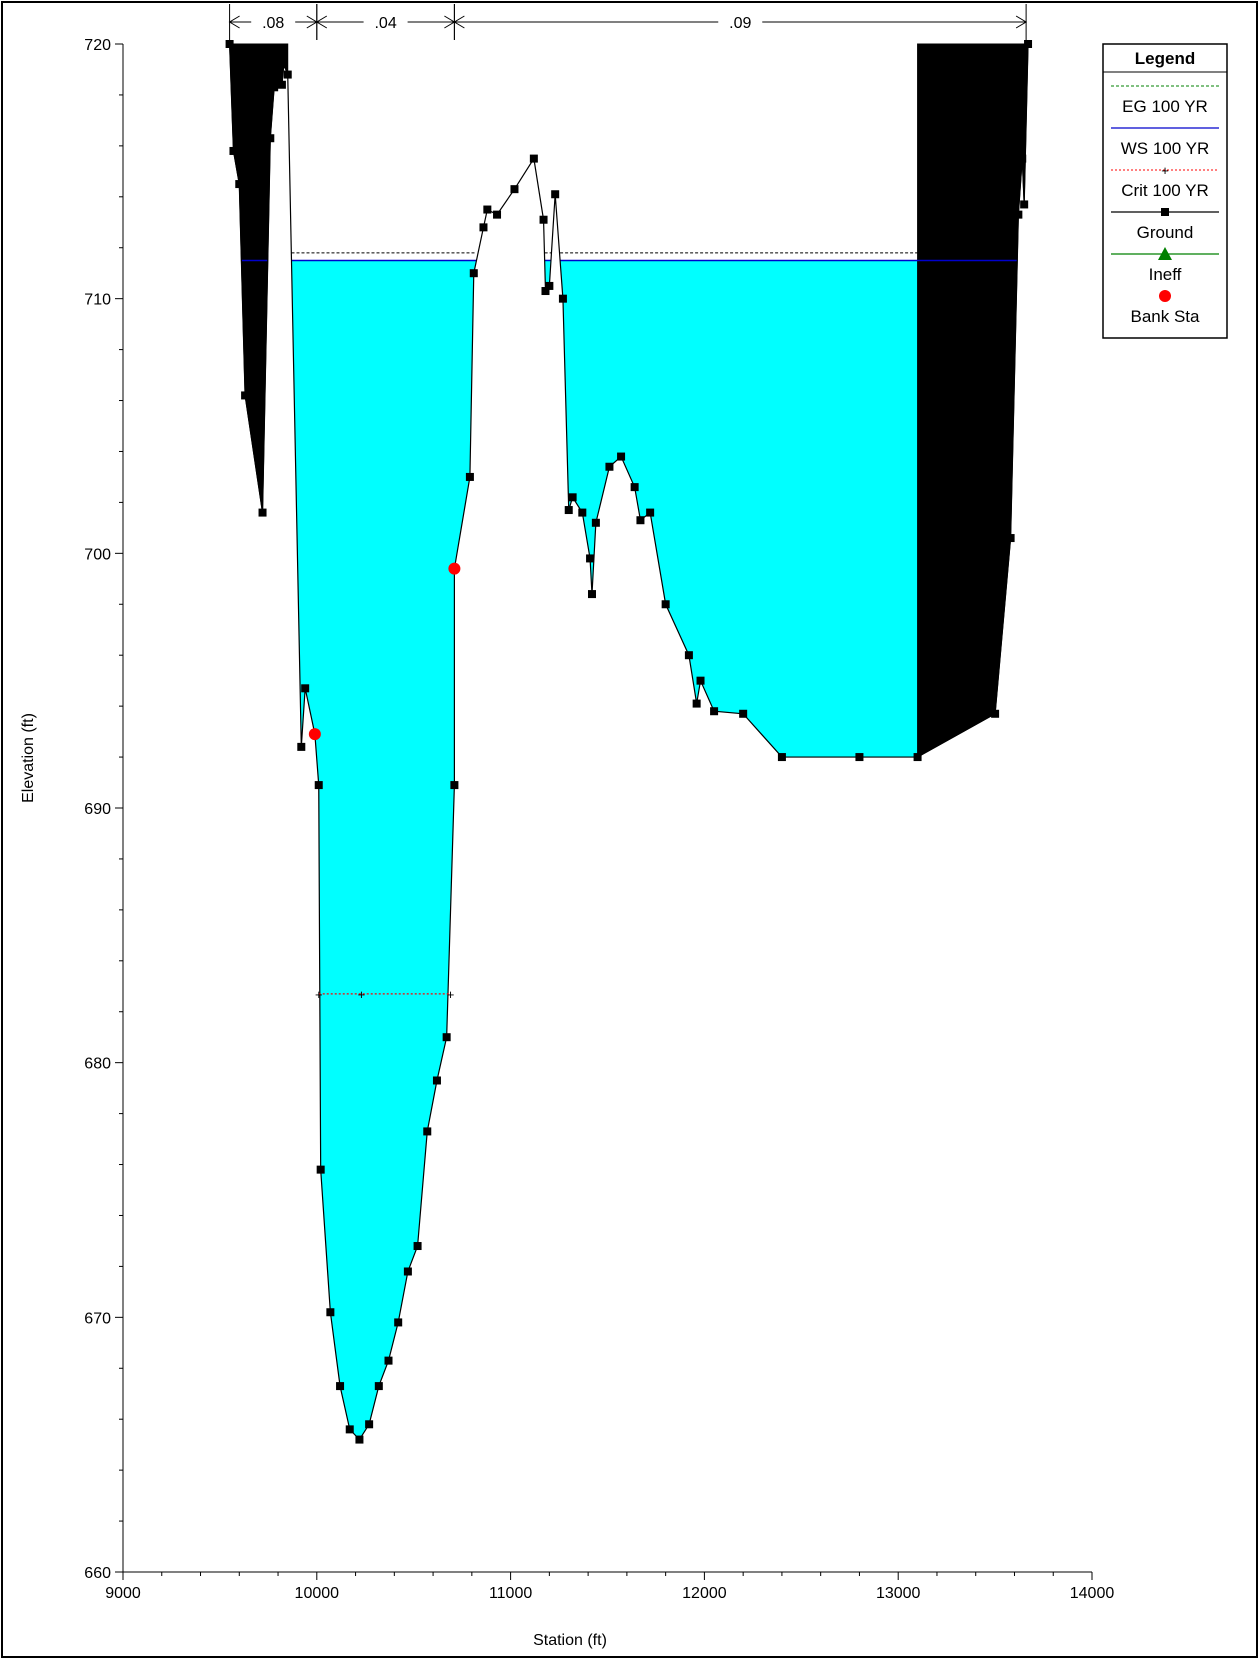  Describe the element at coordinates (1092, 1593) in the screenshot. I see `x-tick-label: 14000` at that location.